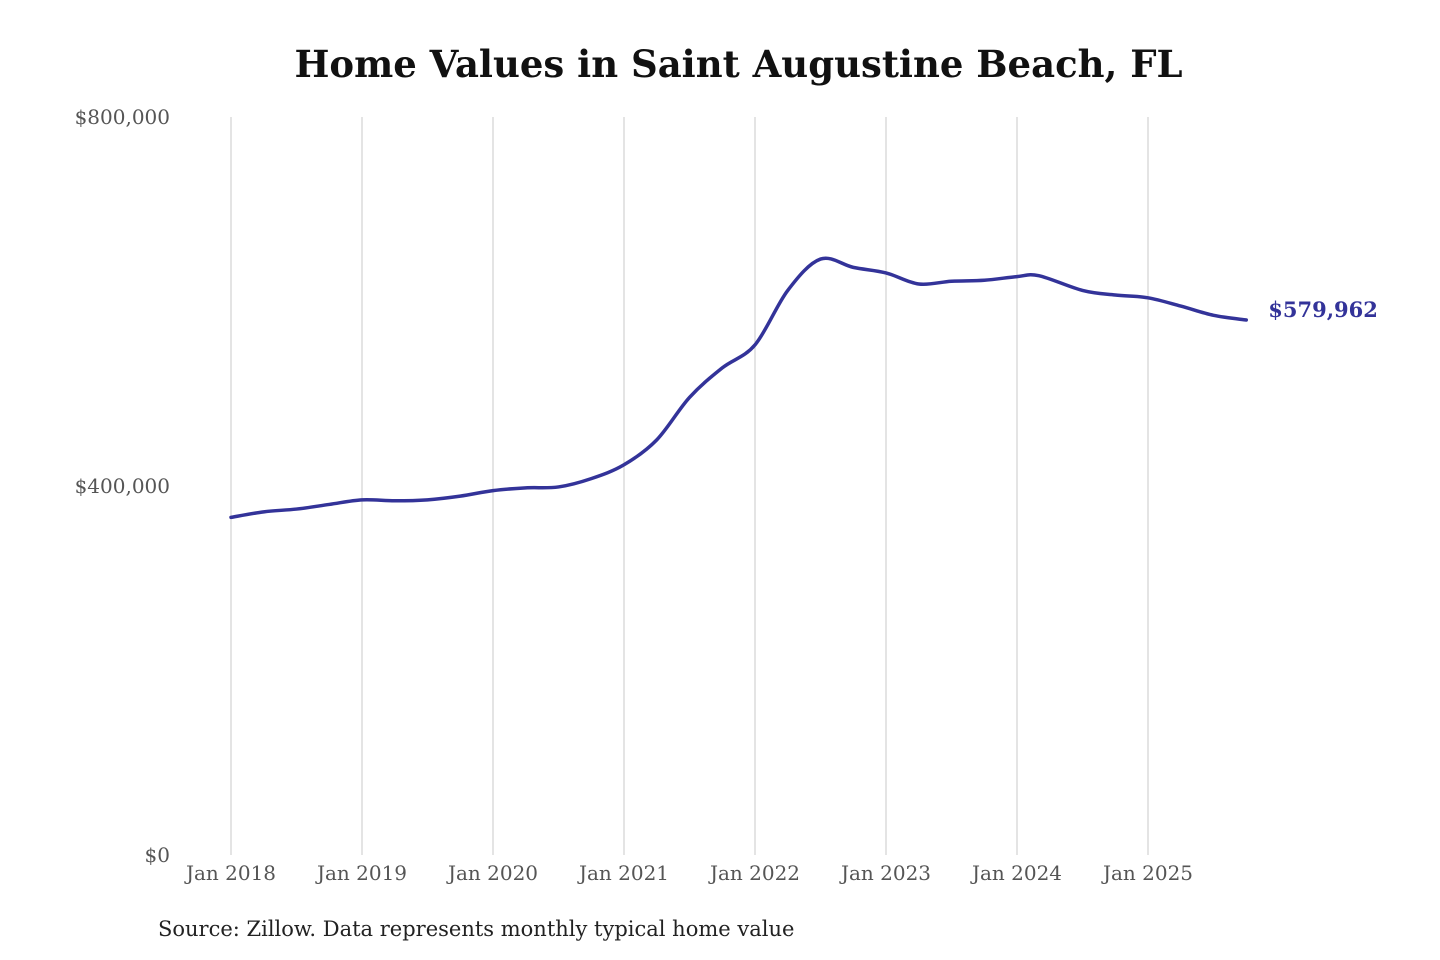 This screenshot has height=960, width=1440. Describe the element at coordinates (122, 486) in the screenshot. I see `y-tick-label: $400,000` at that location.